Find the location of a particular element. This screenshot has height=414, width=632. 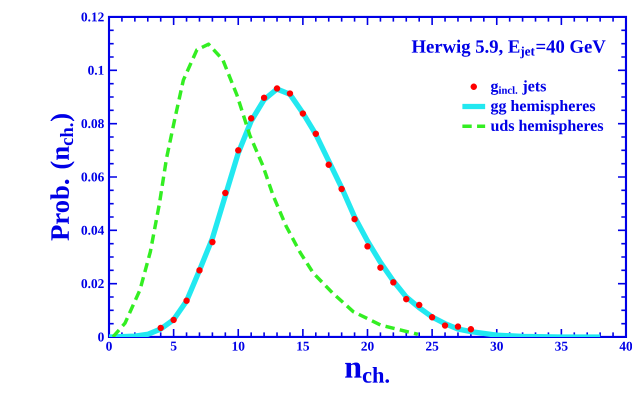

legend-label: uds hemispheres is located at coordinates (547, 127).